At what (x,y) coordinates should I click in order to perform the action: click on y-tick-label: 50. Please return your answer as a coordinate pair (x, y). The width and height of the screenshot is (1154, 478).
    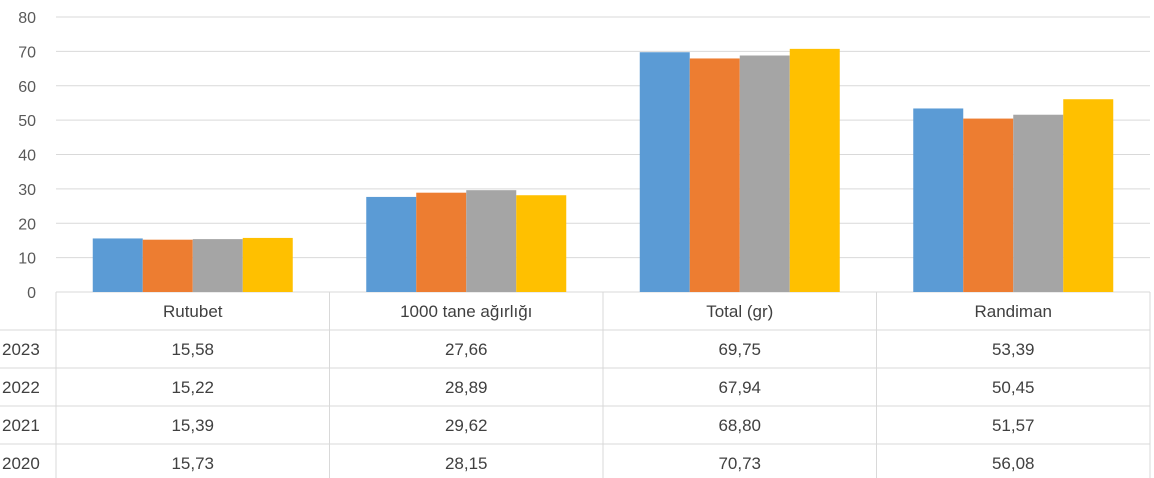
    Looking at the image, I should click on (27, 121).